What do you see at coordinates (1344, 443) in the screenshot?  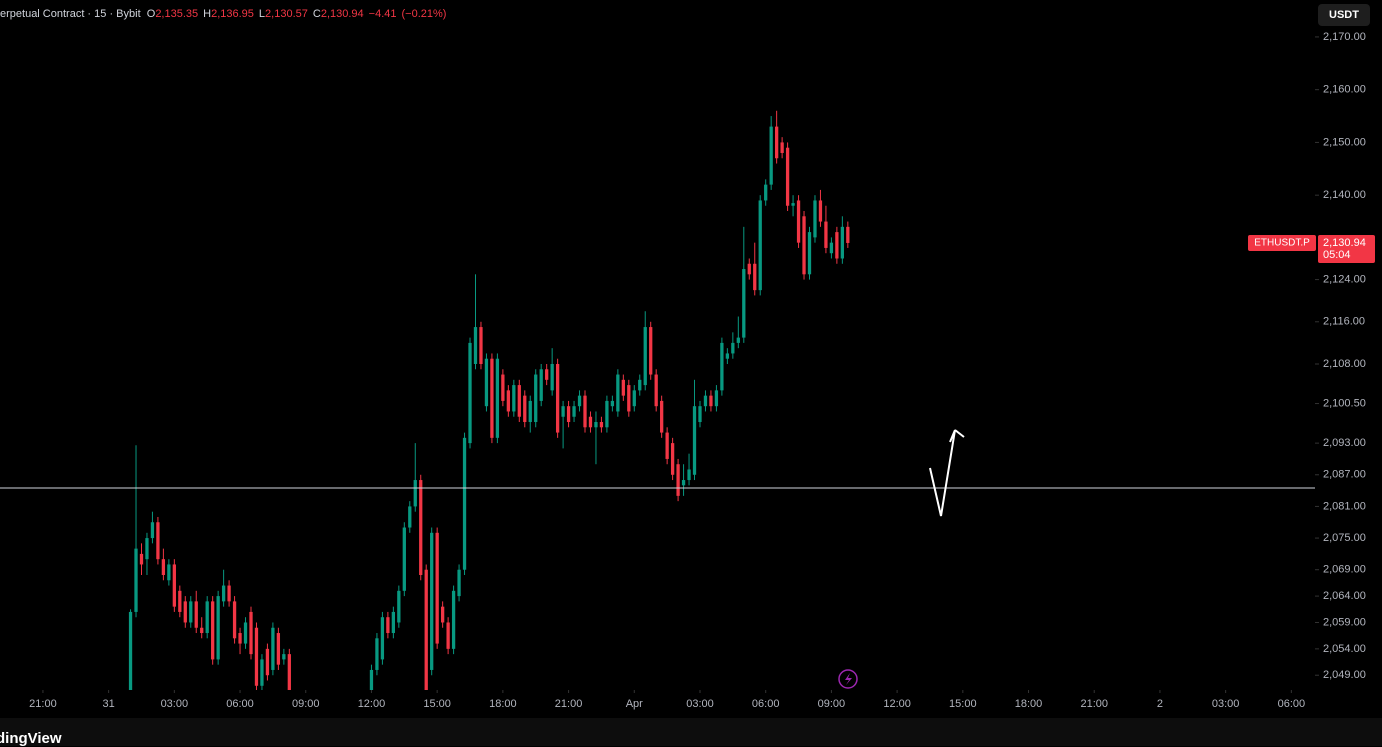 I see `y-tick-label: 2,093.00` at bounding box center [1344, 443].